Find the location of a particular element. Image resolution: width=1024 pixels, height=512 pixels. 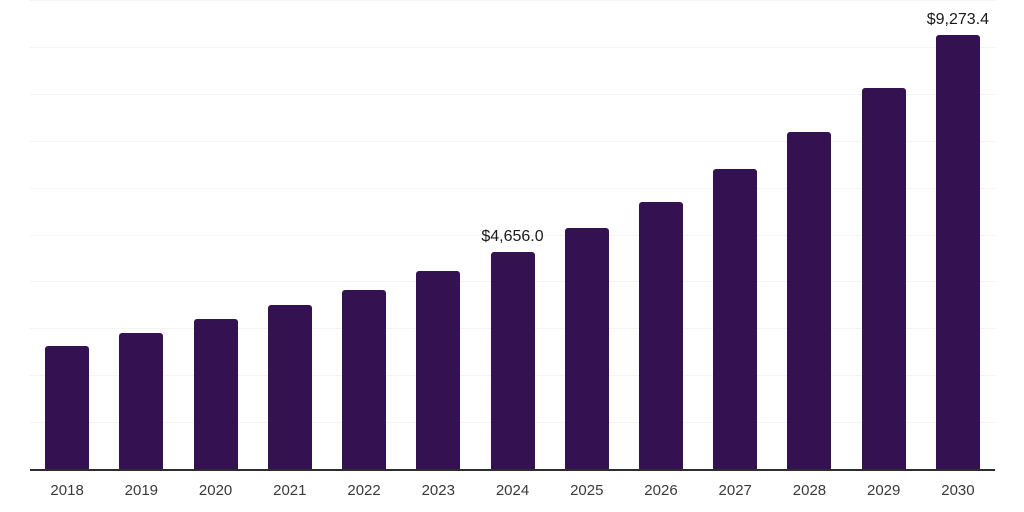

bar-2026 is located at coordinates (660, 335).